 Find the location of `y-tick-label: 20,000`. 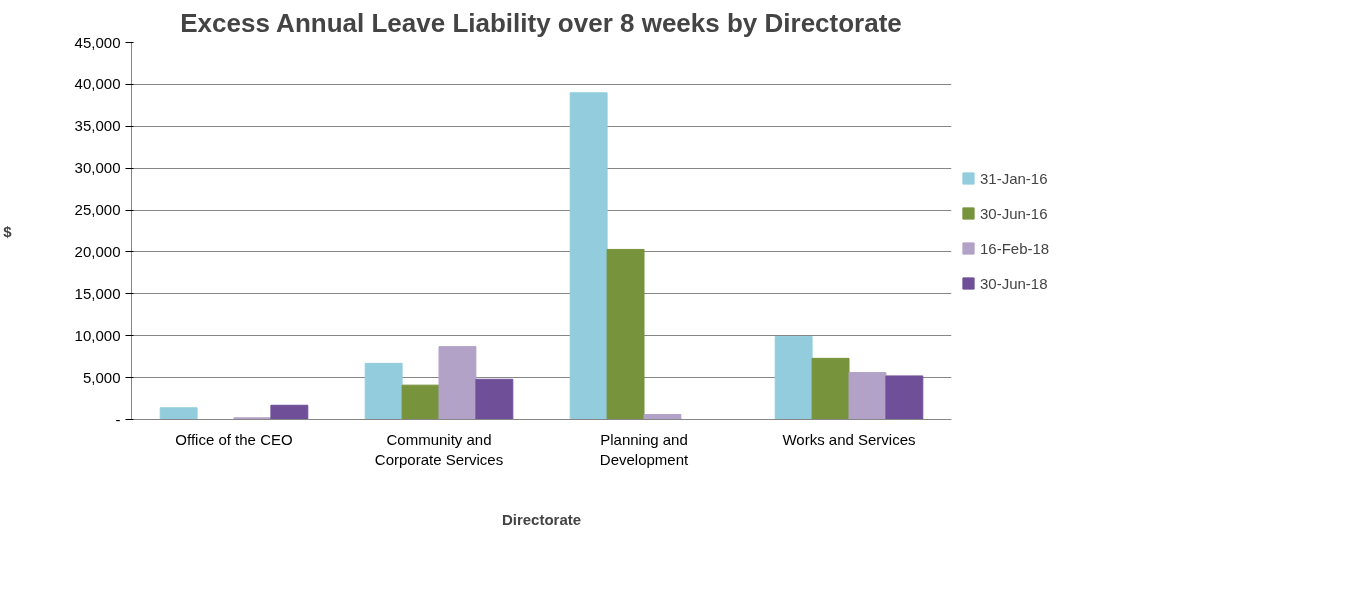

y-tick-label: 20,000 is located at coordinates (97, 251).